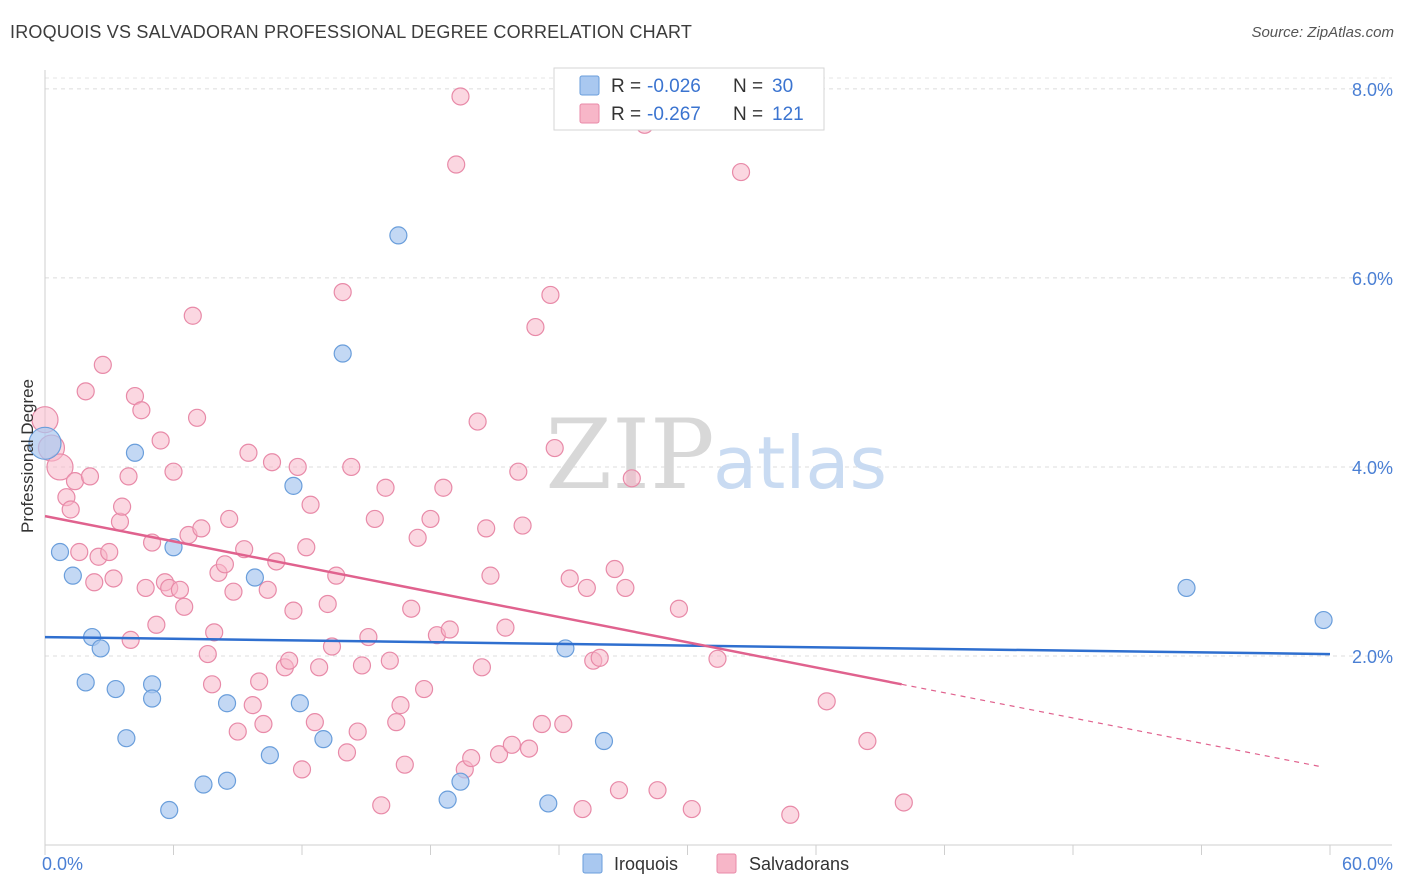 This screenshot has width=1406, height=892. Describe the element at coordinates (592, 863) in the screenshot. I see `bottom-legend-iroquois-swatch` at that location.